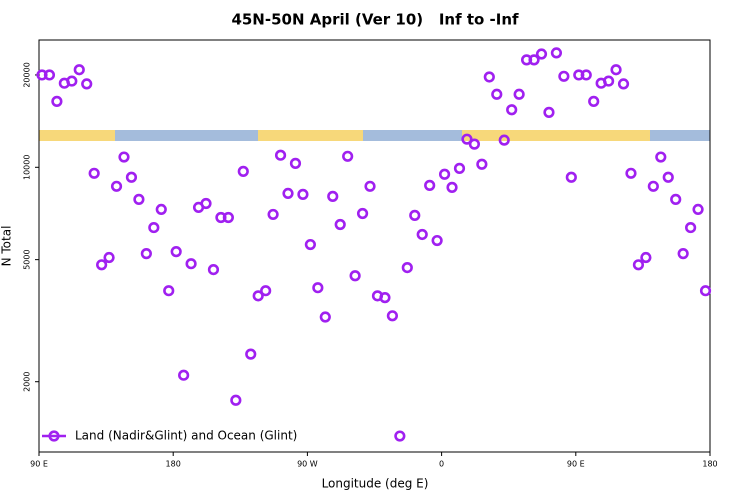 This screenshot has width=750, height=500. What do you see at coordinates (27, 167) in the screenshot?
I see `y-tick-label: 10000` at bounding box center [27, 167].